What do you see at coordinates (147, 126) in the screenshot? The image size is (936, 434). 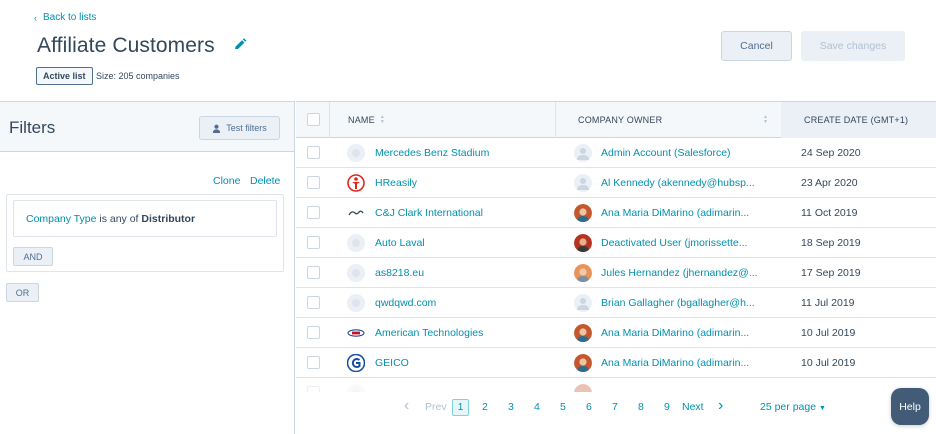 I see `filters-header: Filters Test filters` at bounding box center [147, 126].